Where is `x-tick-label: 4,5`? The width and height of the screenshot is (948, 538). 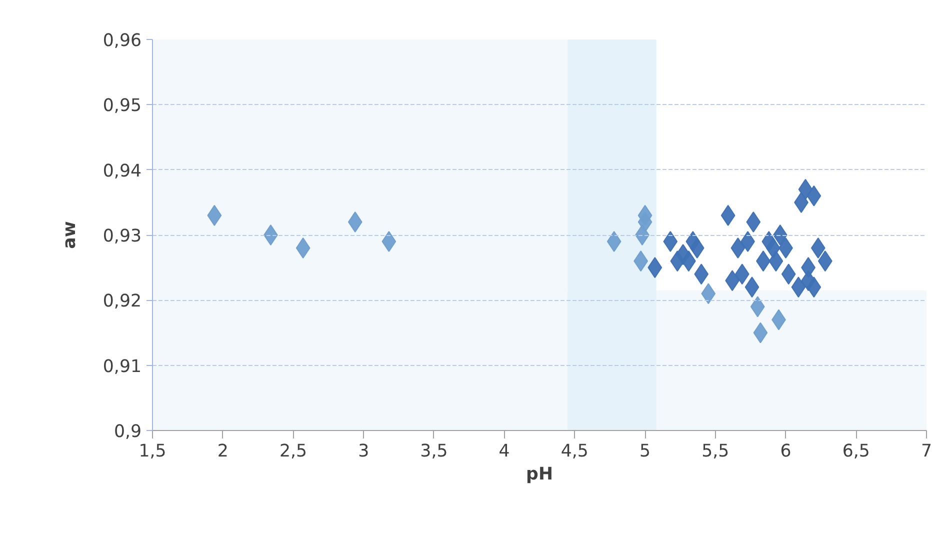
x-tick-label: 4,5 is located at coordinates (574, 452).